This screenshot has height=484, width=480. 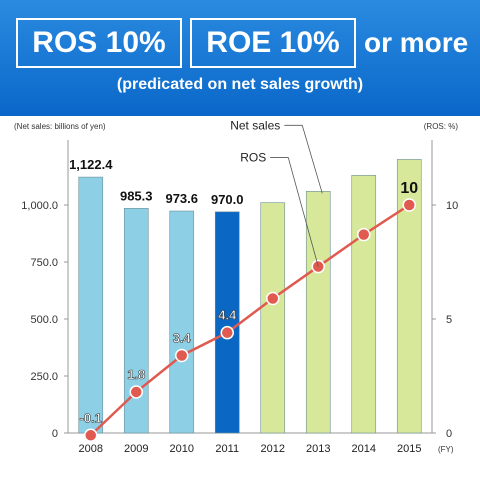 What do you see at coordinates (364, 234) in the screenshot?
I see `ros-point-2014` at bounding box center [364, 234].